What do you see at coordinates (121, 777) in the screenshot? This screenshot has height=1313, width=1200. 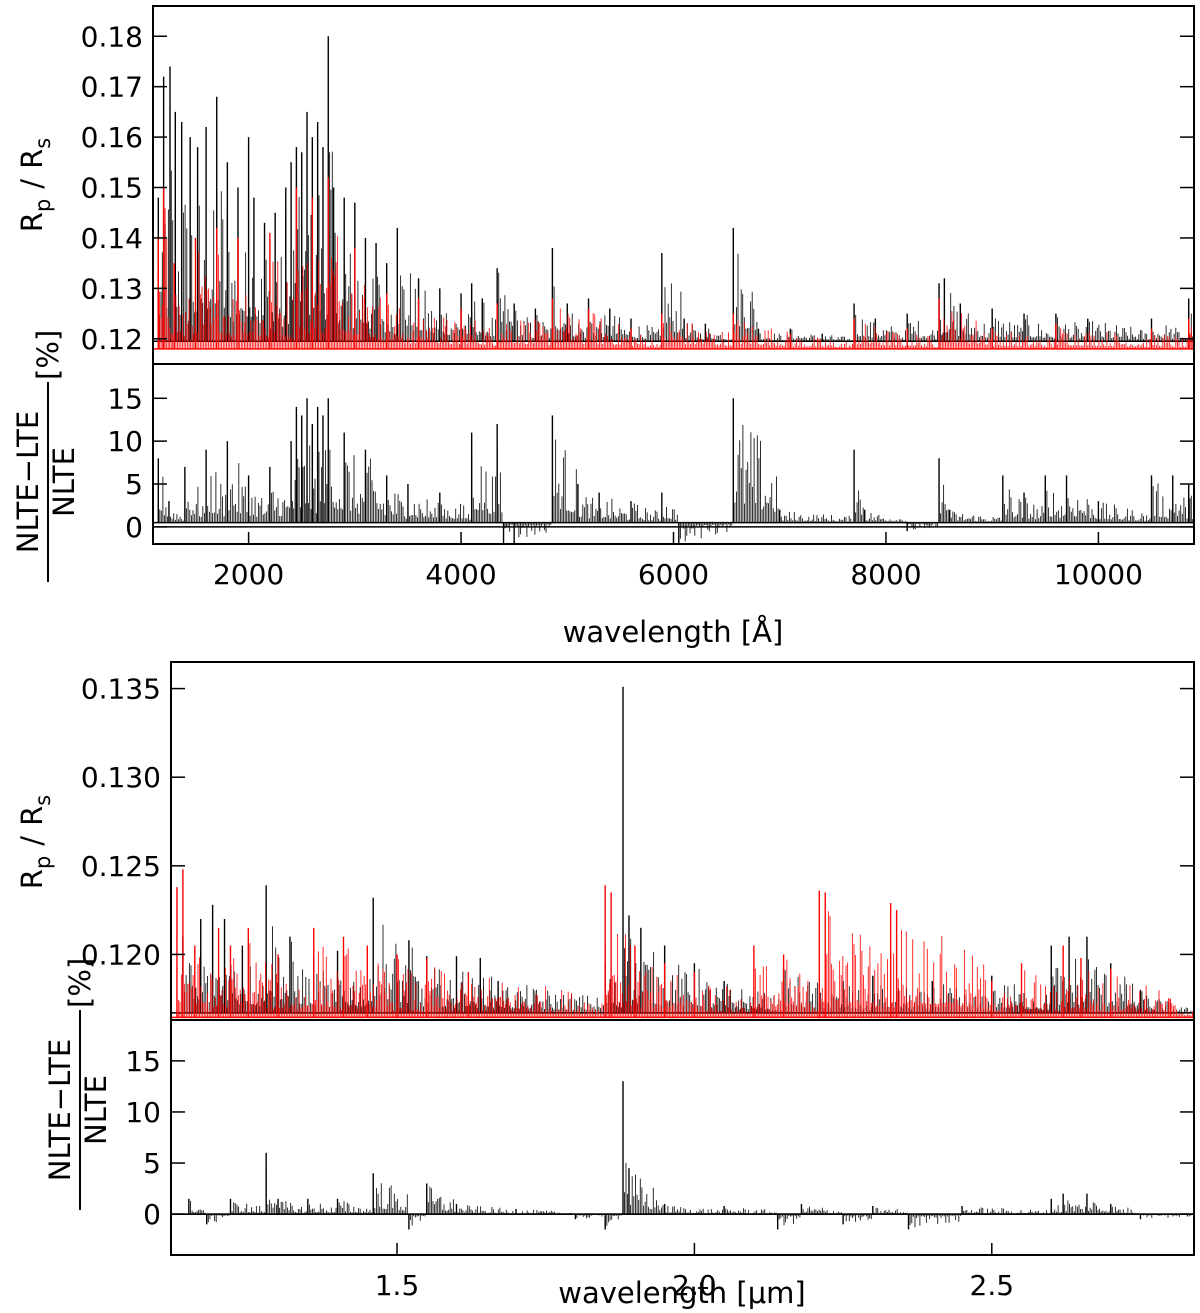 I see `y-tick-label: 0.130` at bounding box center [121, 777].